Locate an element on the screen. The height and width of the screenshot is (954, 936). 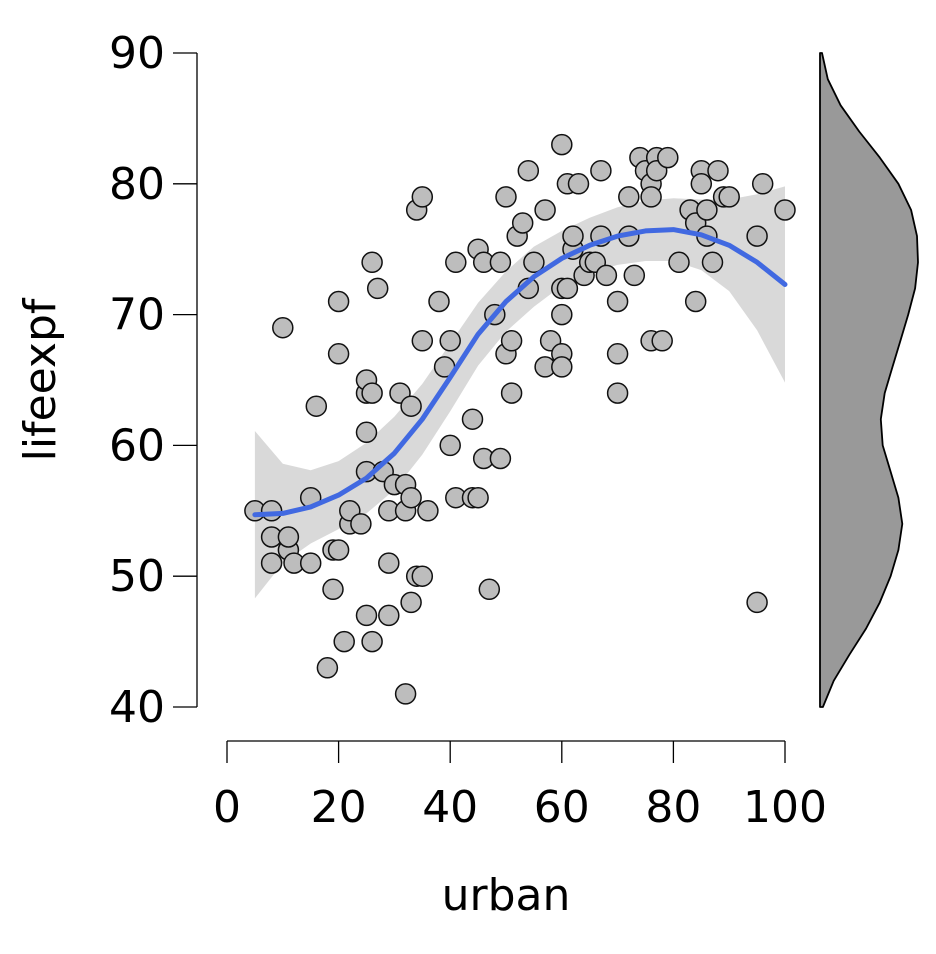
y-axis: 40 50 60 70 80 90 is located at coordinates (153, 380).